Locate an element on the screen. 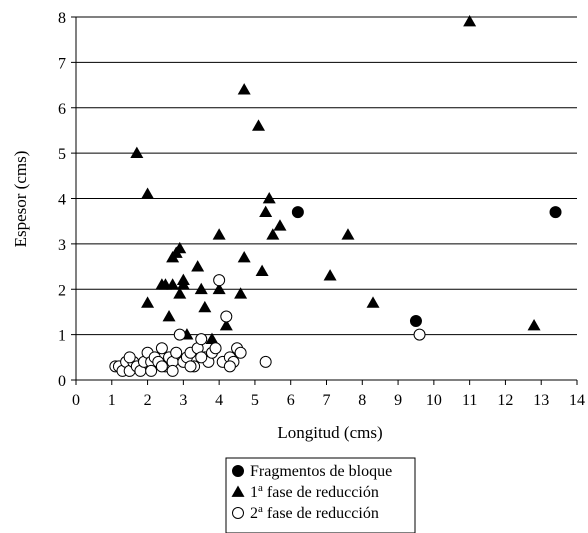 The image size is (588, 533). x-tick-label: 12 is located at coordinates (505, 400).